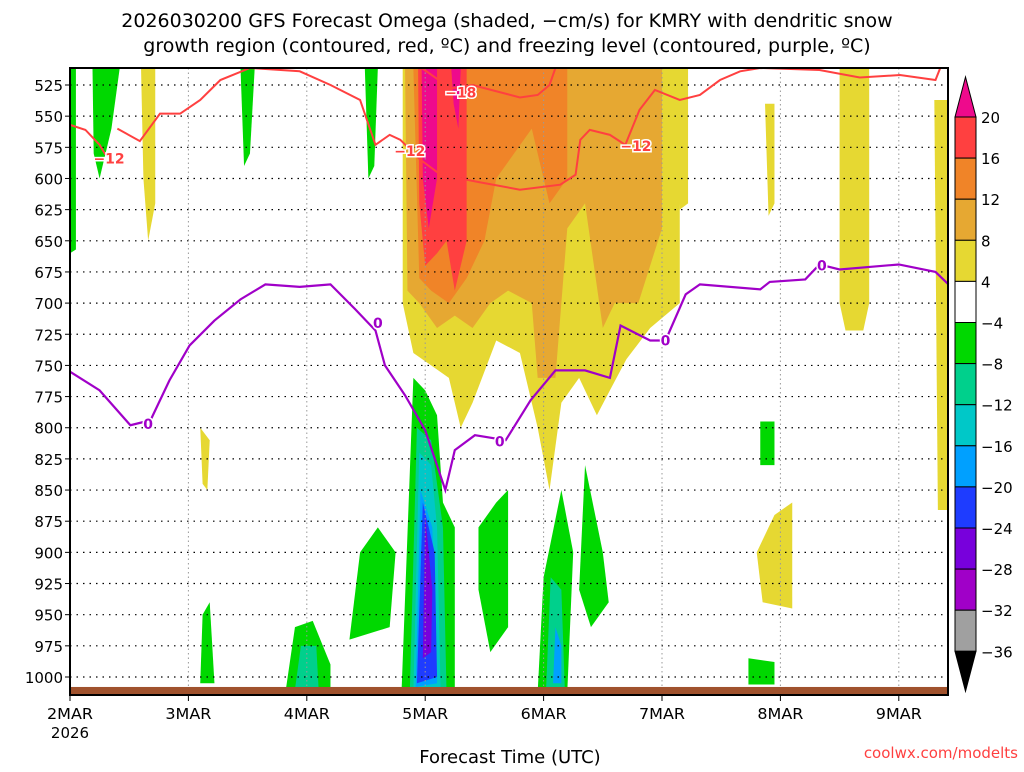 The height and width of the screenshot is (772, 1024). I want to click on colorbar-label: −12, so click(997, 406).